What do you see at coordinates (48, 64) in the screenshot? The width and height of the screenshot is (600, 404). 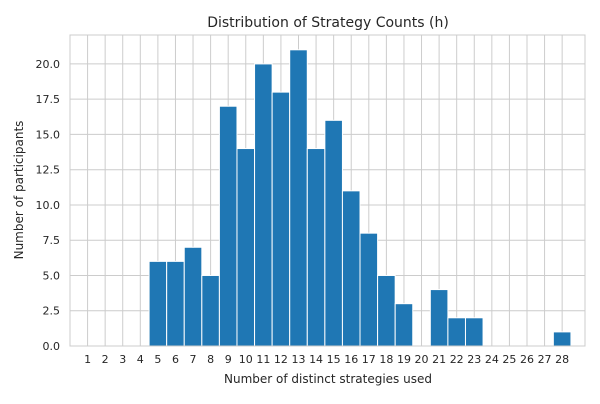 I see `y-tick-label: 20.0` at bounding box center [48, 64].